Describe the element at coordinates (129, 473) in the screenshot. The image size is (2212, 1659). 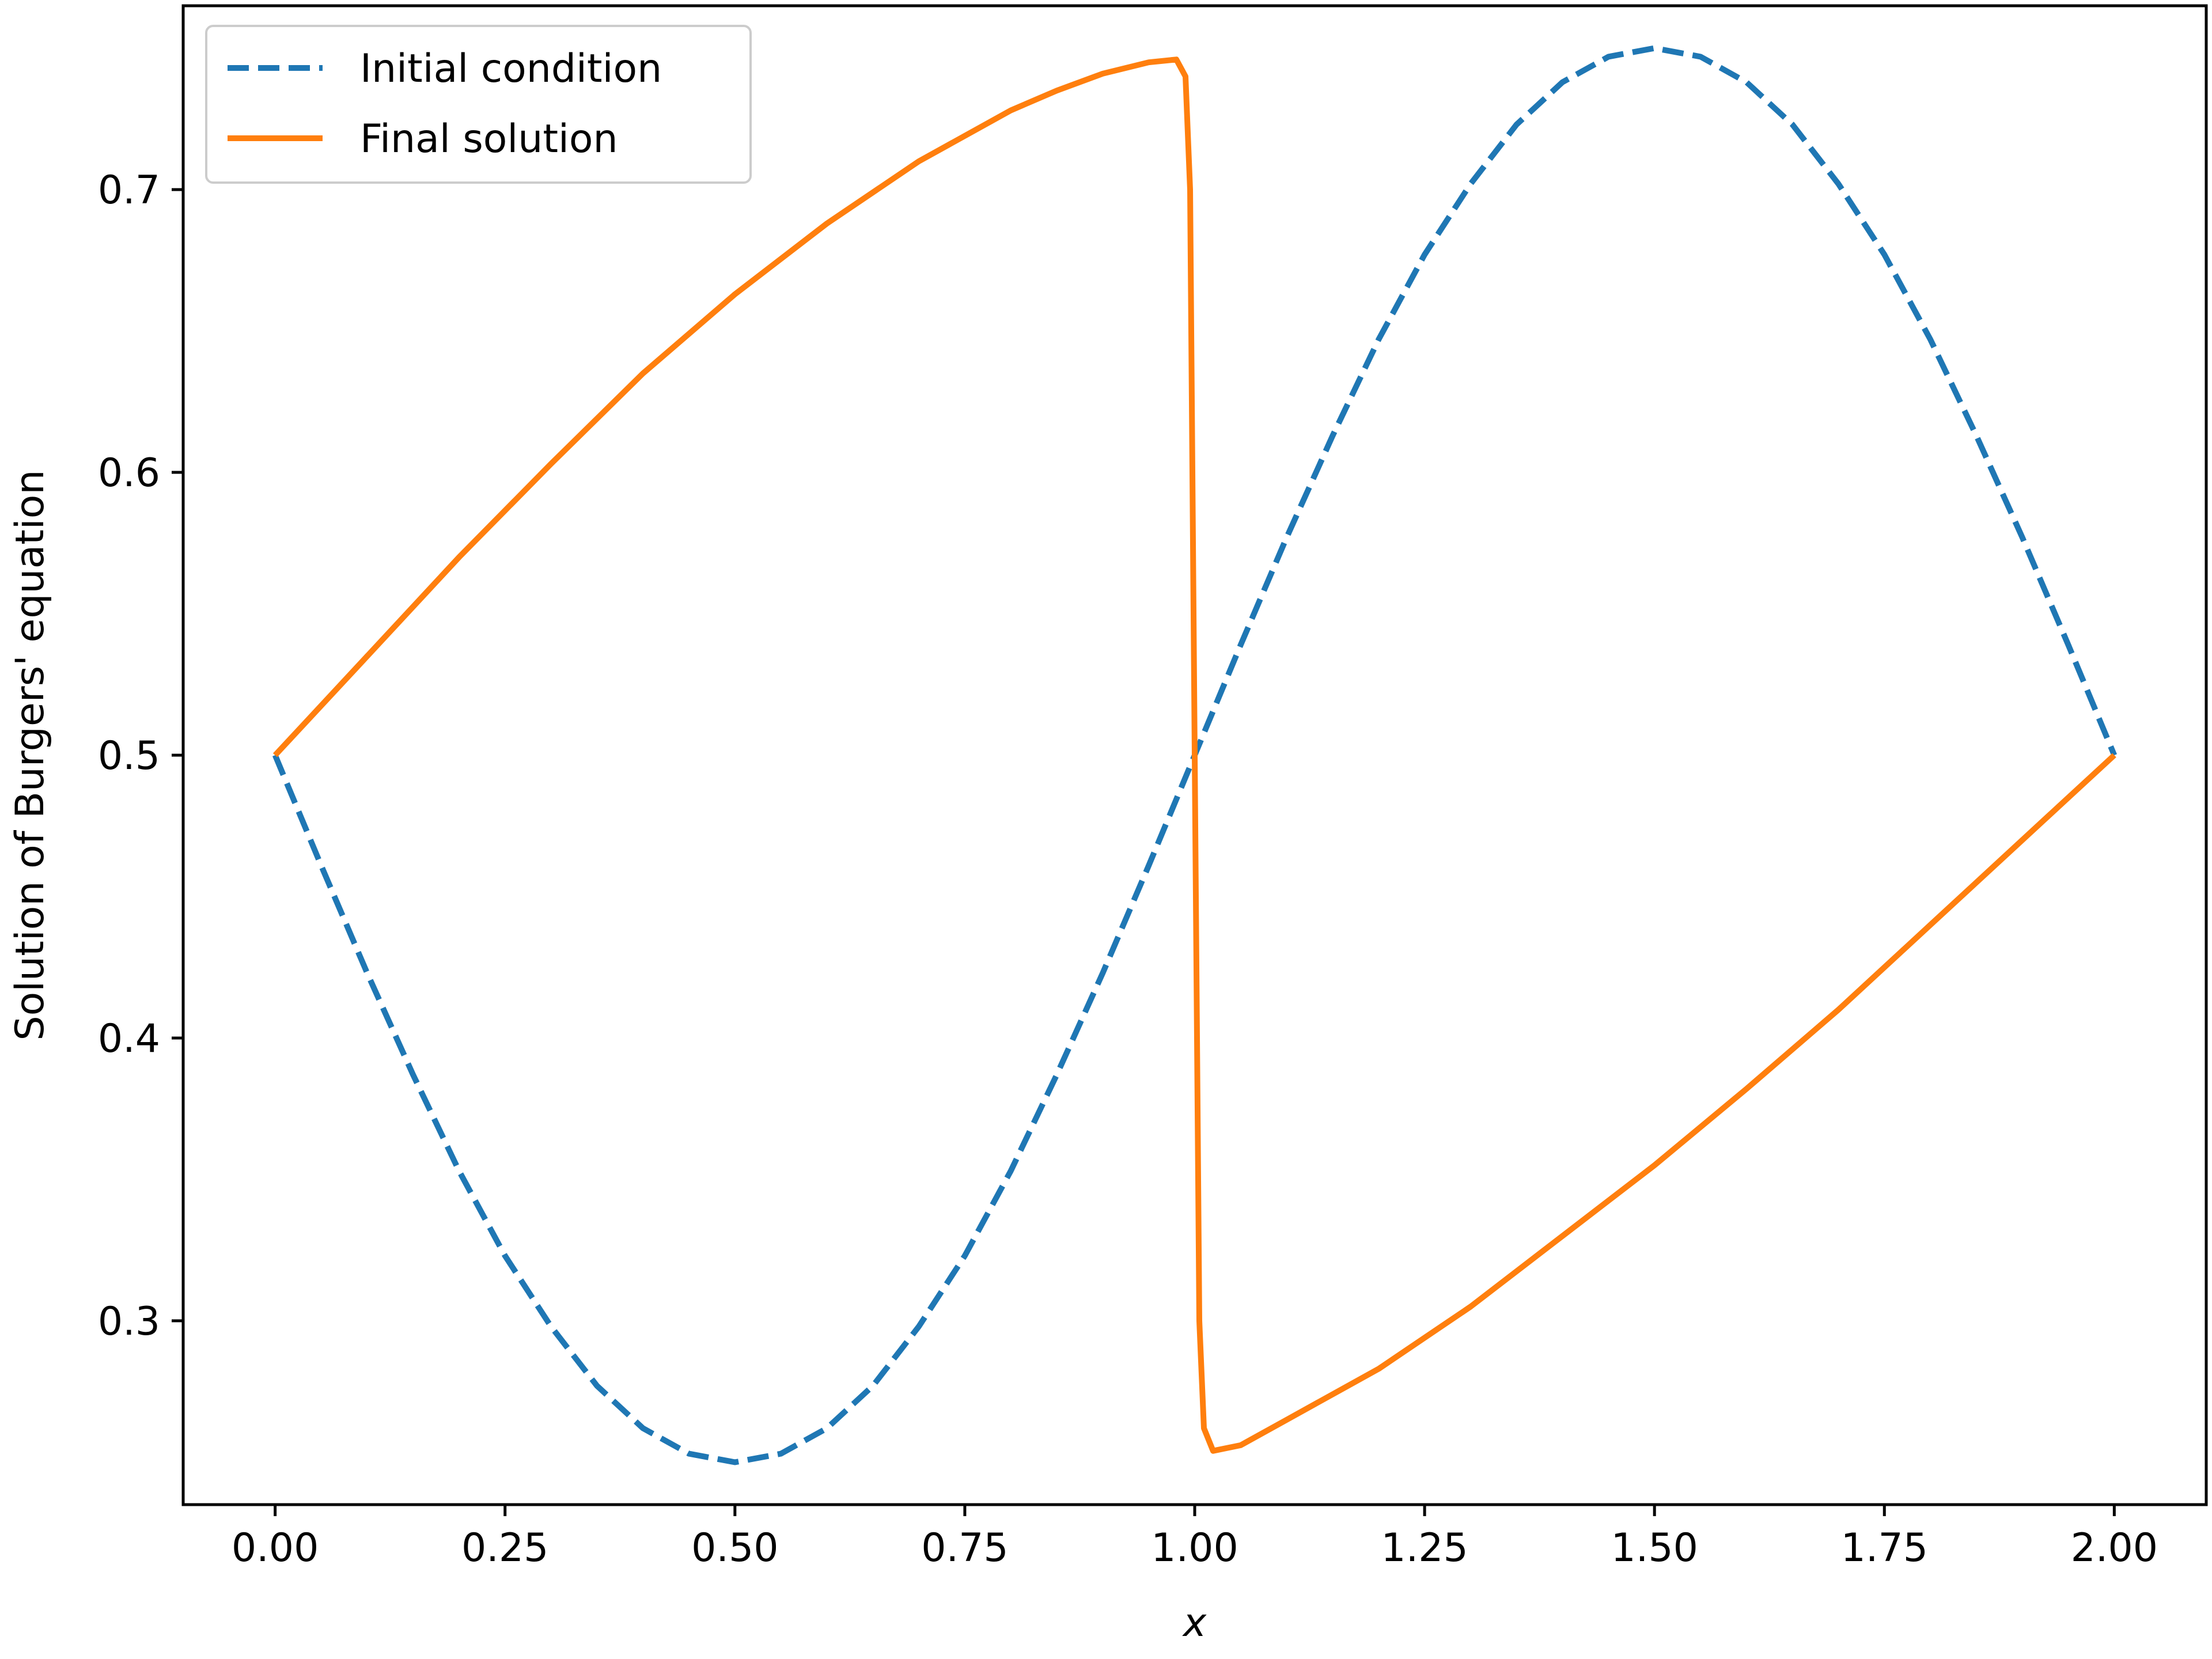
I see `y-tick-label: 0.6` at that location.